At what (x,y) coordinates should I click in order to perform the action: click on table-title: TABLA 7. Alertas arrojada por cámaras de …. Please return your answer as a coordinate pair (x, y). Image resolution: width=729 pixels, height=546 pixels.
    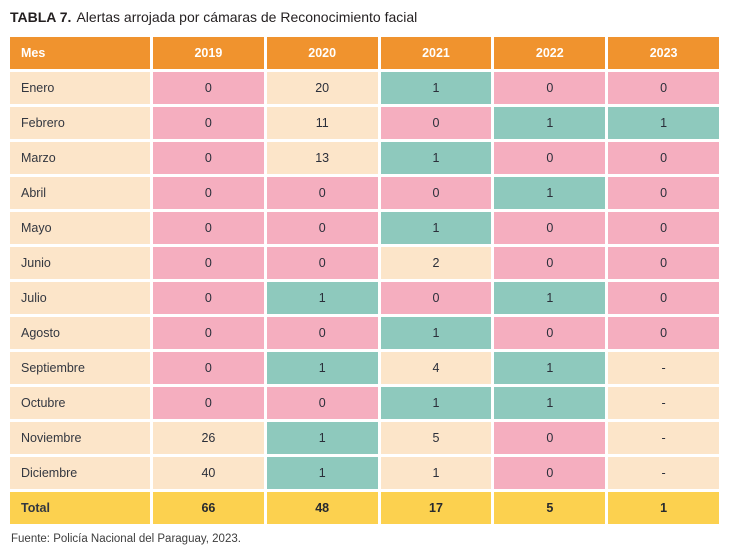
    Looking at the image, I should click on (364, 17).